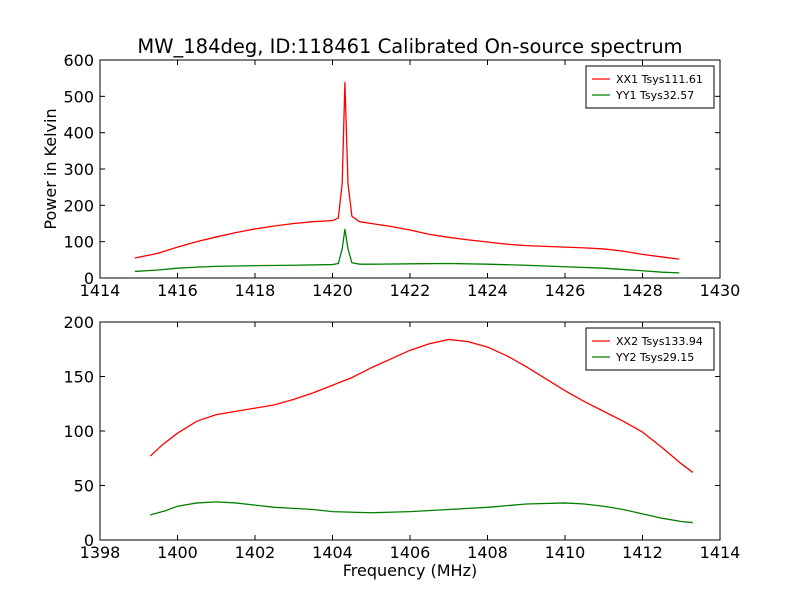  I want to click on x-tick-label: 1416, so click(177, 290).